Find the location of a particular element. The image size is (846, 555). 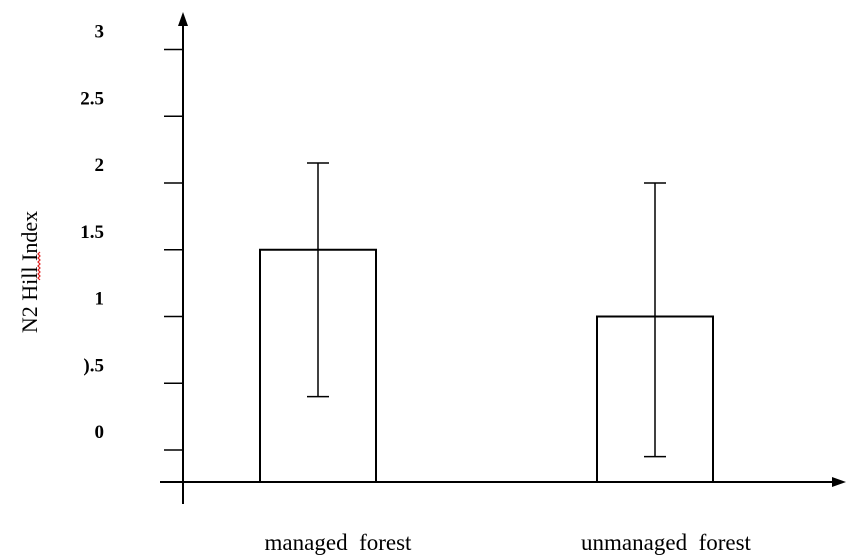

x-tick-labels: managed forest unmanaged forest is located at coordinates (508, 542).